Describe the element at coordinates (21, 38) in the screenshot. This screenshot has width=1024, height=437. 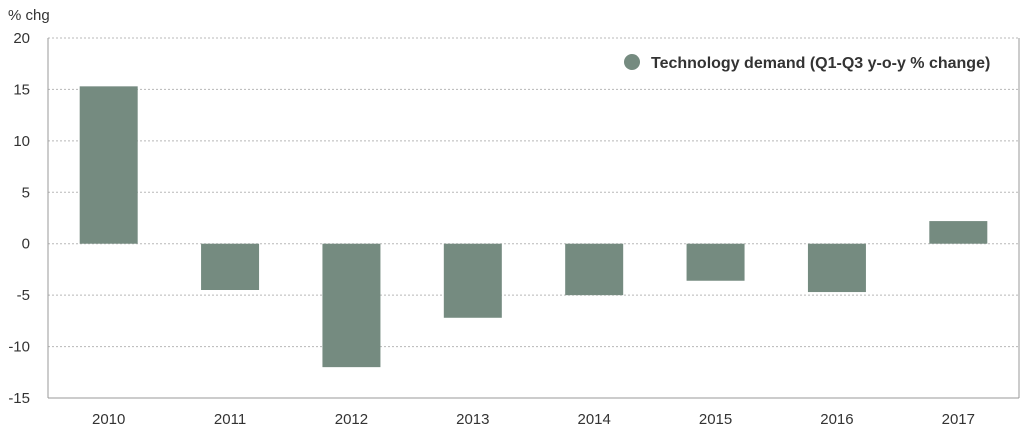
I see `y-tick-label: 20` at that location.